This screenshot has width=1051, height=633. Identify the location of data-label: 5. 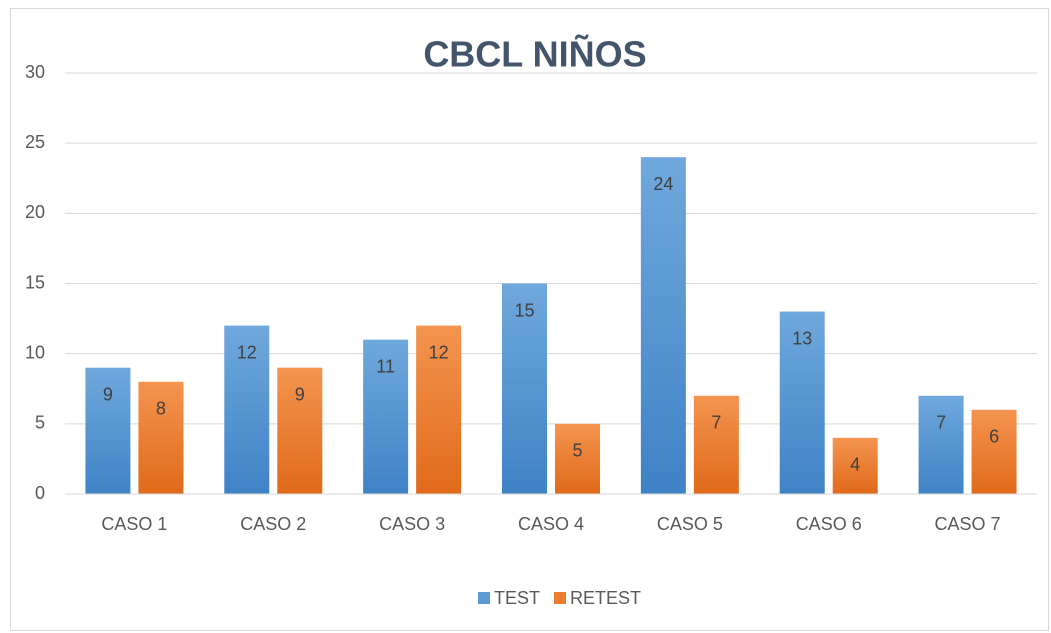
(577, 451).